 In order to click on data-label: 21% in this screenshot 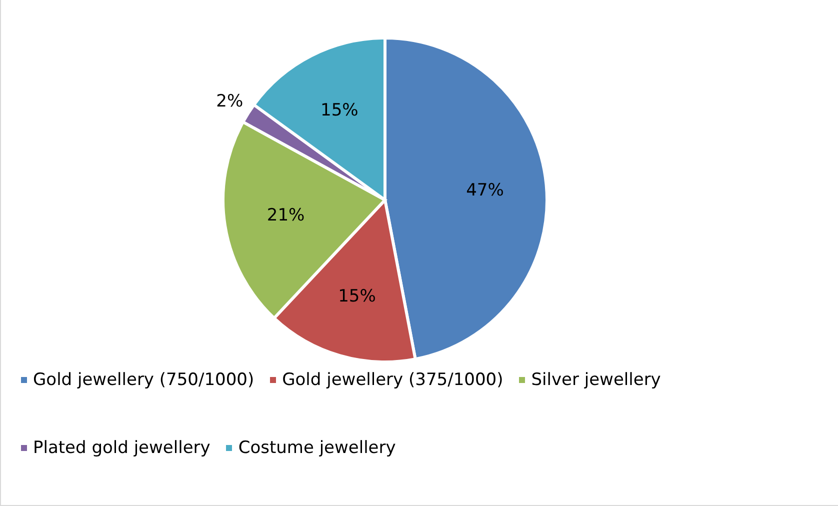, I will do `click(285, 216)`.